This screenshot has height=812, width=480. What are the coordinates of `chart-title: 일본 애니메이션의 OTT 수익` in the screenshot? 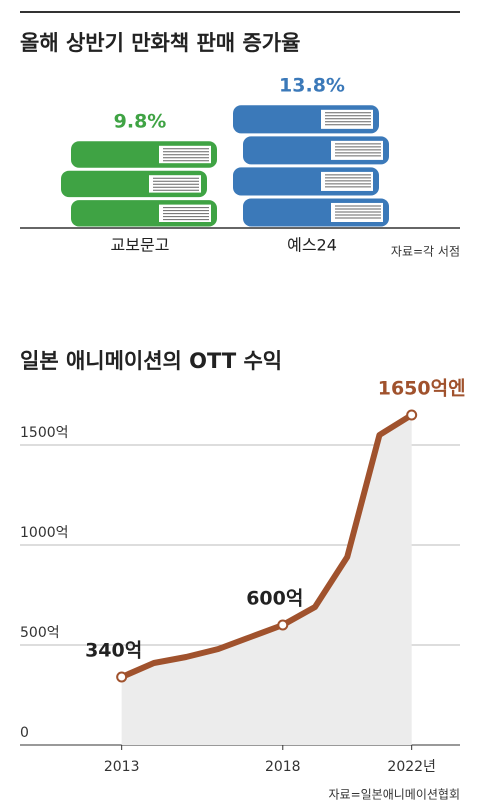 It's located at (151, 361).